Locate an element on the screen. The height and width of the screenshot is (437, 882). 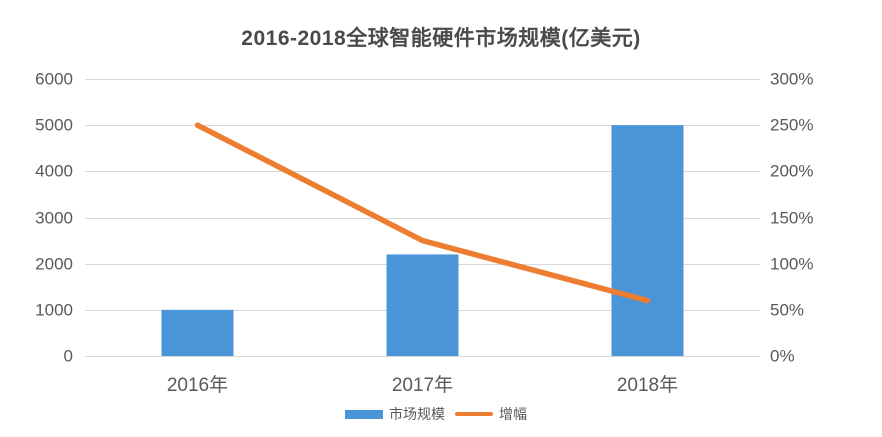
right-tick-0%: 0% is located at coordinates (782, 356).